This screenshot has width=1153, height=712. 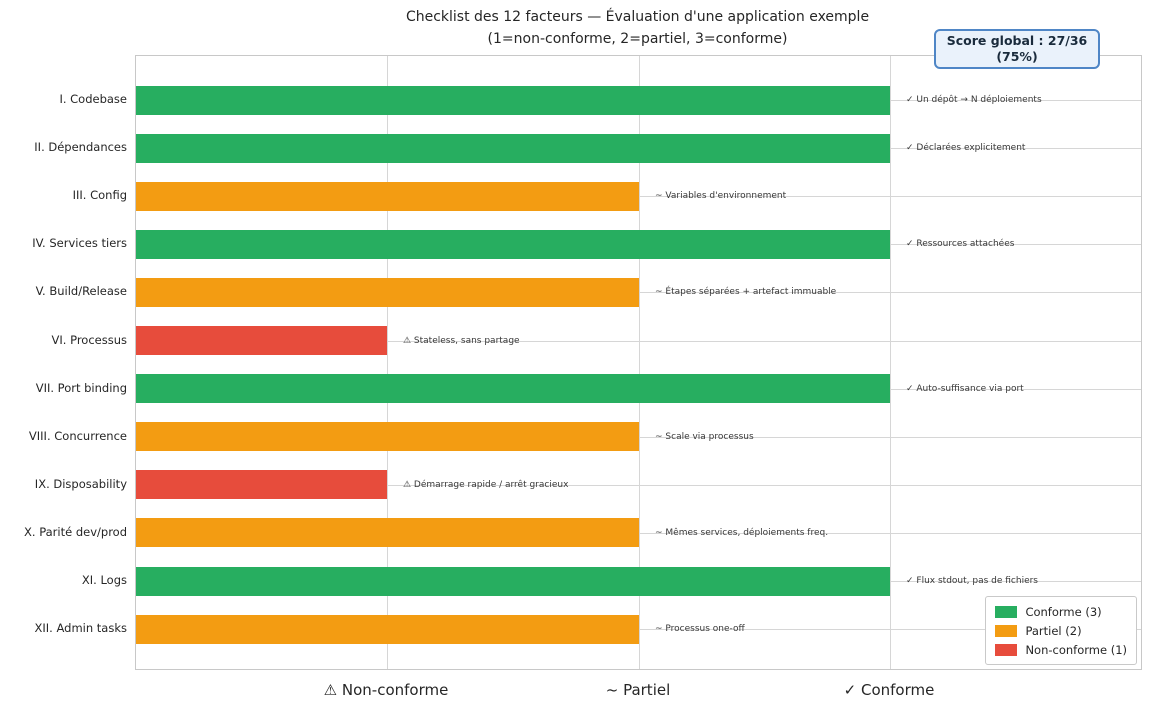 What do you see at coordinates (638, 690) in the screenshot?
I see `x-tick-label: ~ Partiel` at bounding box center [638, 690].